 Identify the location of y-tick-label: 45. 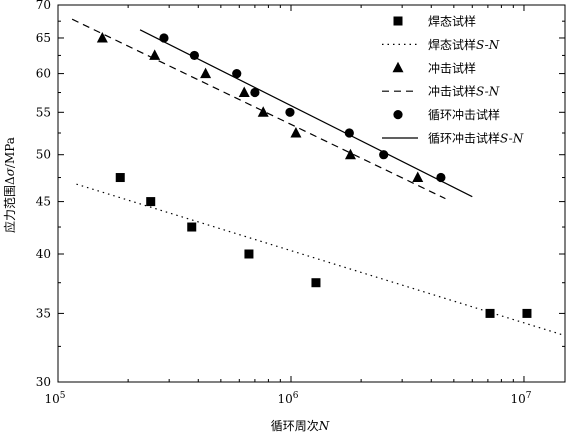
(43, 202).